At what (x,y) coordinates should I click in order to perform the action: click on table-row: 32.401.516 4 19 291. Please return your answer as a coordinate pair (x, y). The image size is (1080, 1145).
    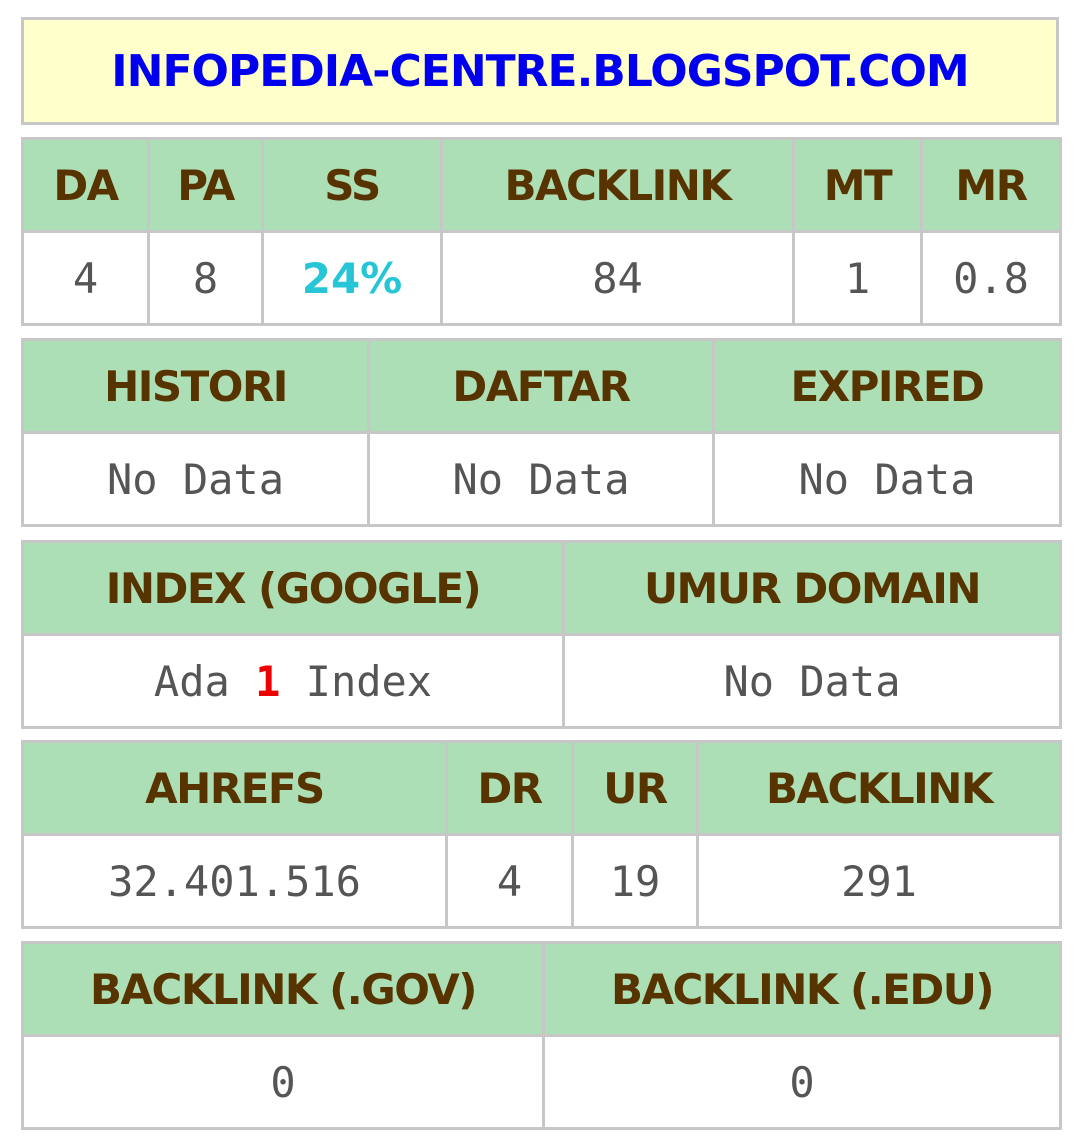
    Looking at the image, I should click on (541, 881).